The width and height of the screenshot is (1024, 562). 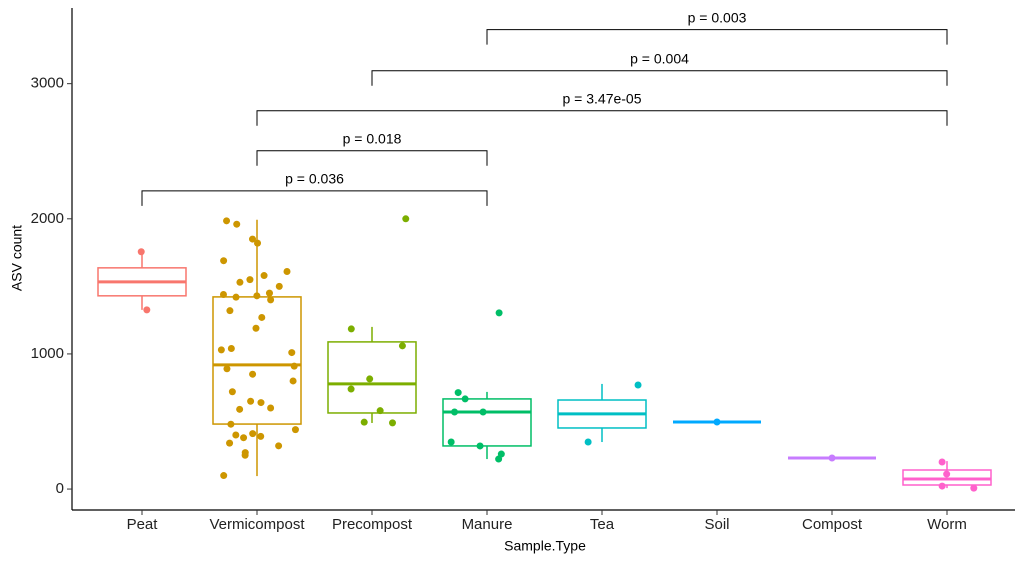 What do you see at coordinates (545, 546) in the screenshot?
I see `x-axis-title: Sample.Type` at bounding box center [545, 546].